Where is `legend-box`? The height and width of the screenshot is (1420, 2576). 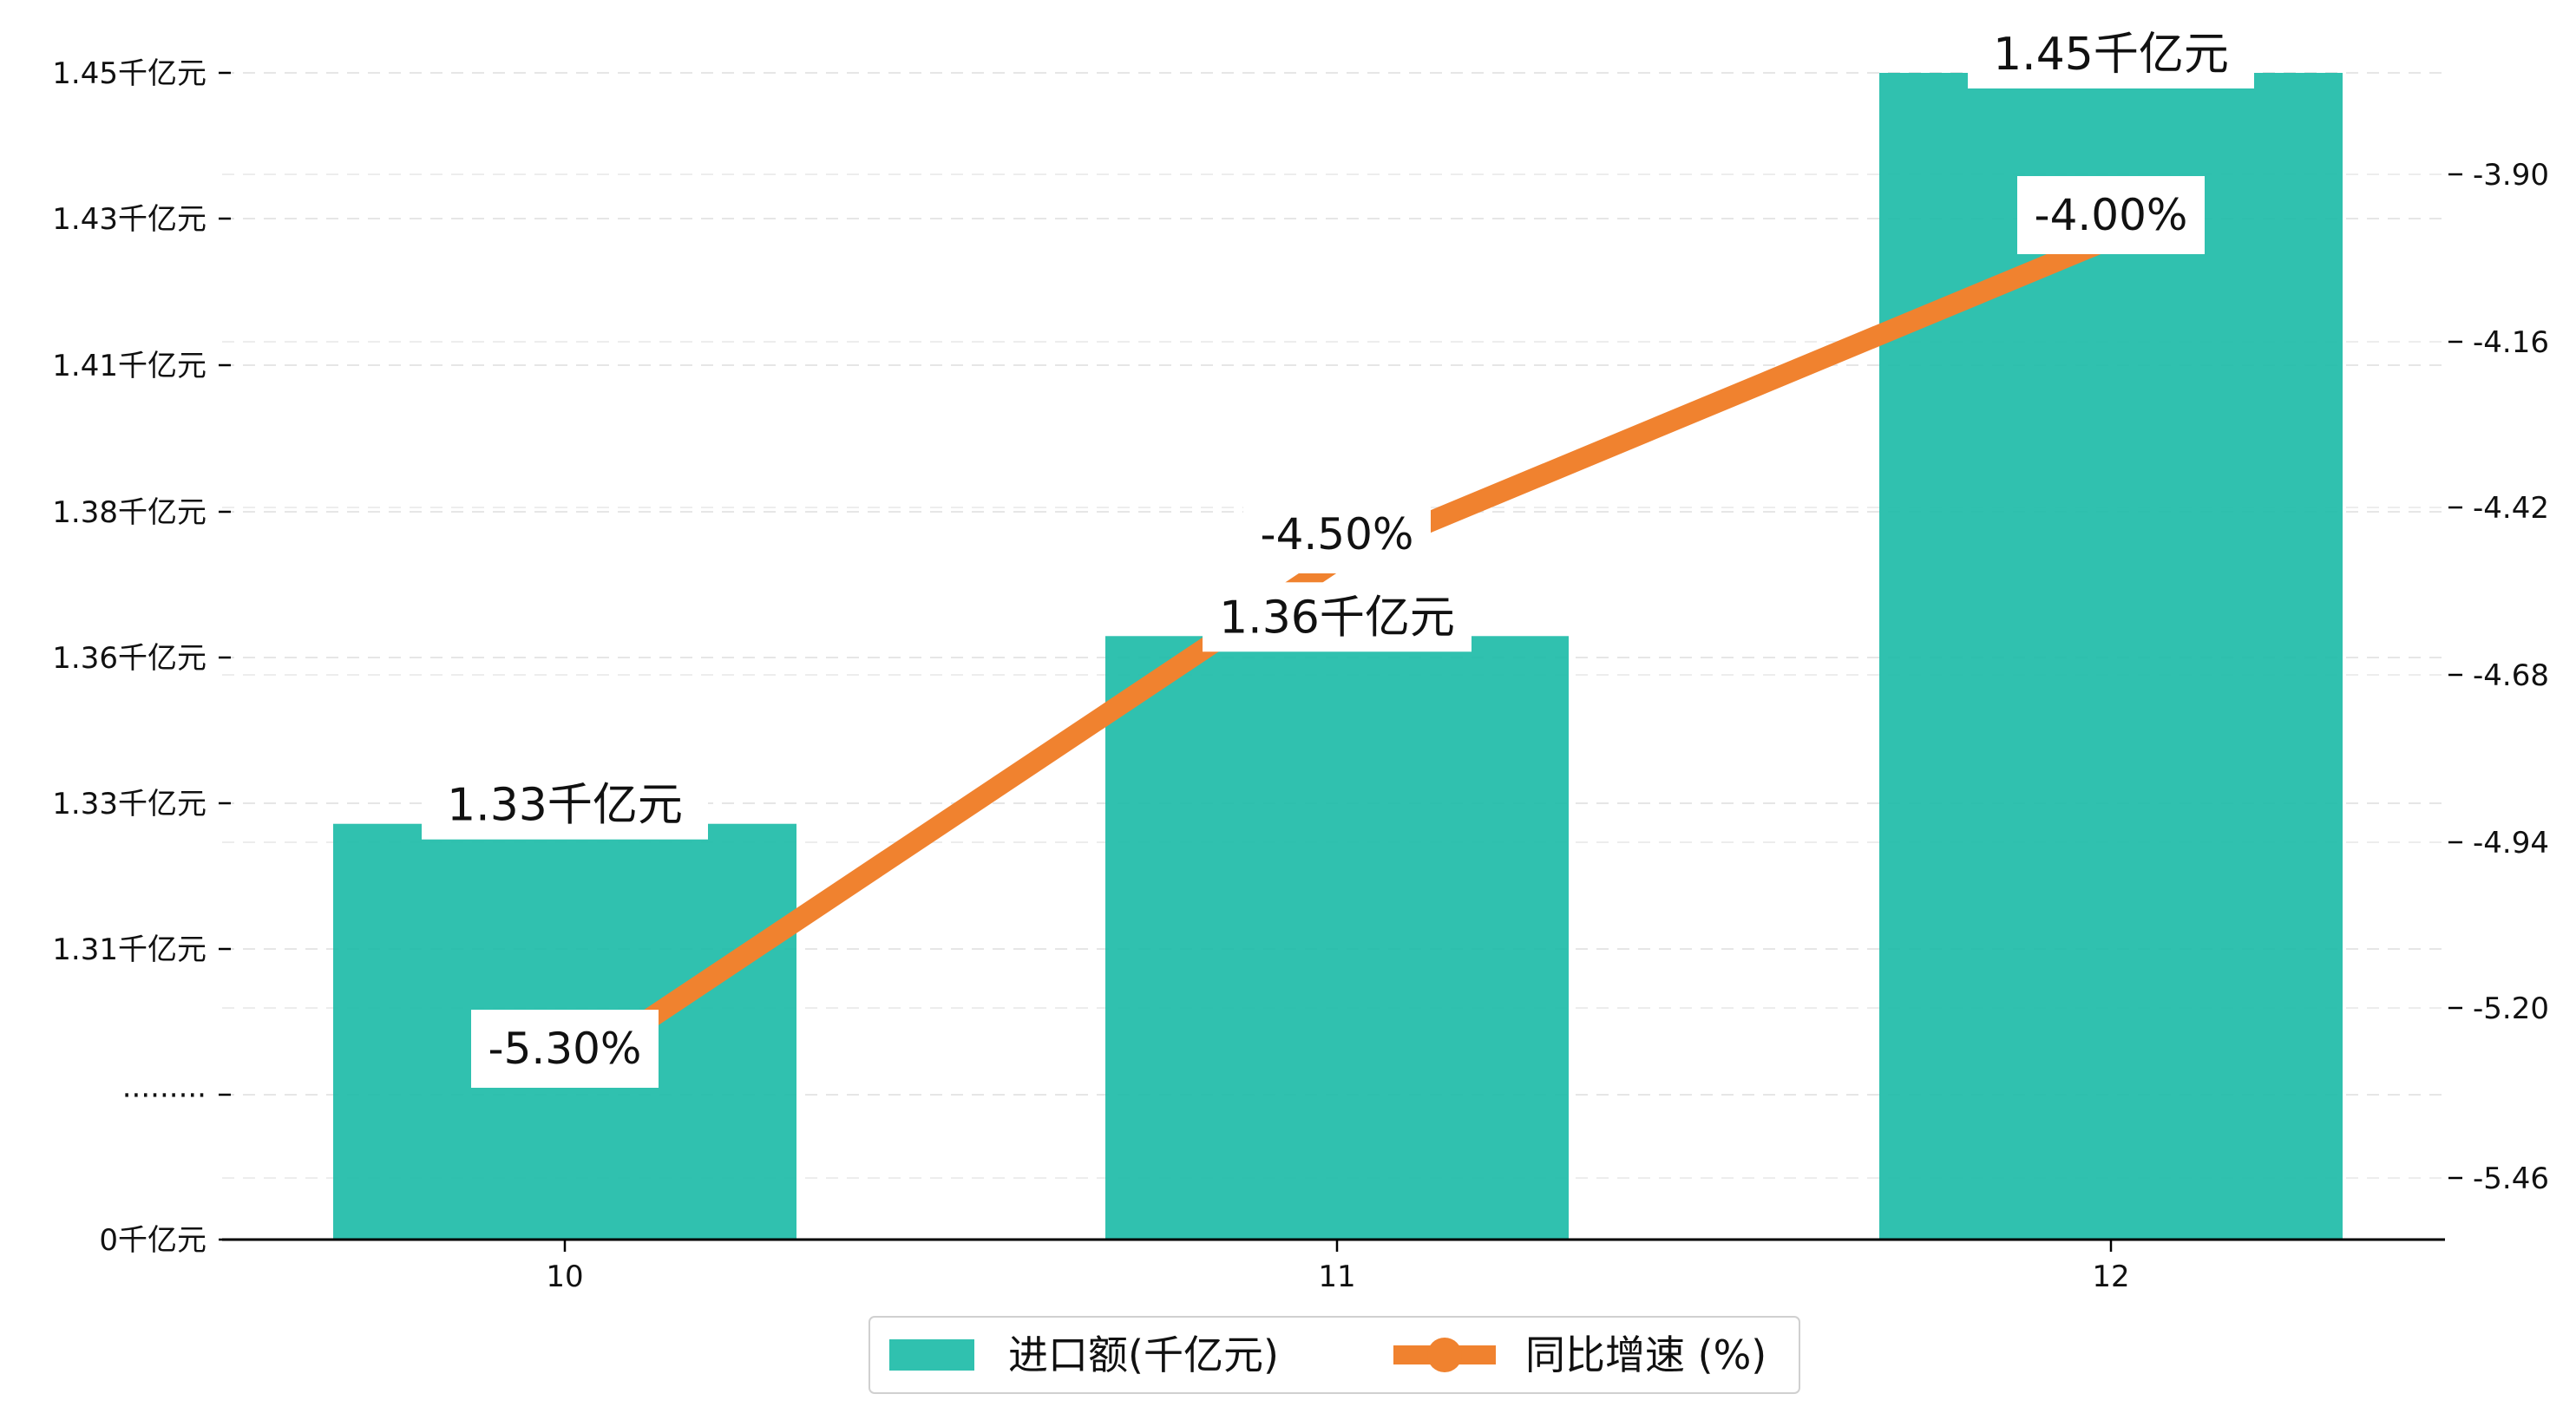
legend-box is located at coordinates (1334, 1355).